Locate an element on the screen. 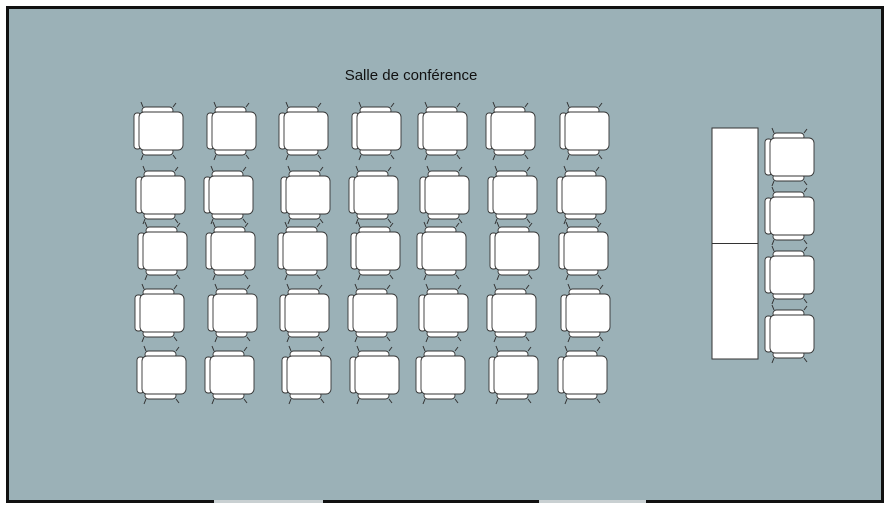  room-title: Salle de conférence is located at coordinates (411, 75).